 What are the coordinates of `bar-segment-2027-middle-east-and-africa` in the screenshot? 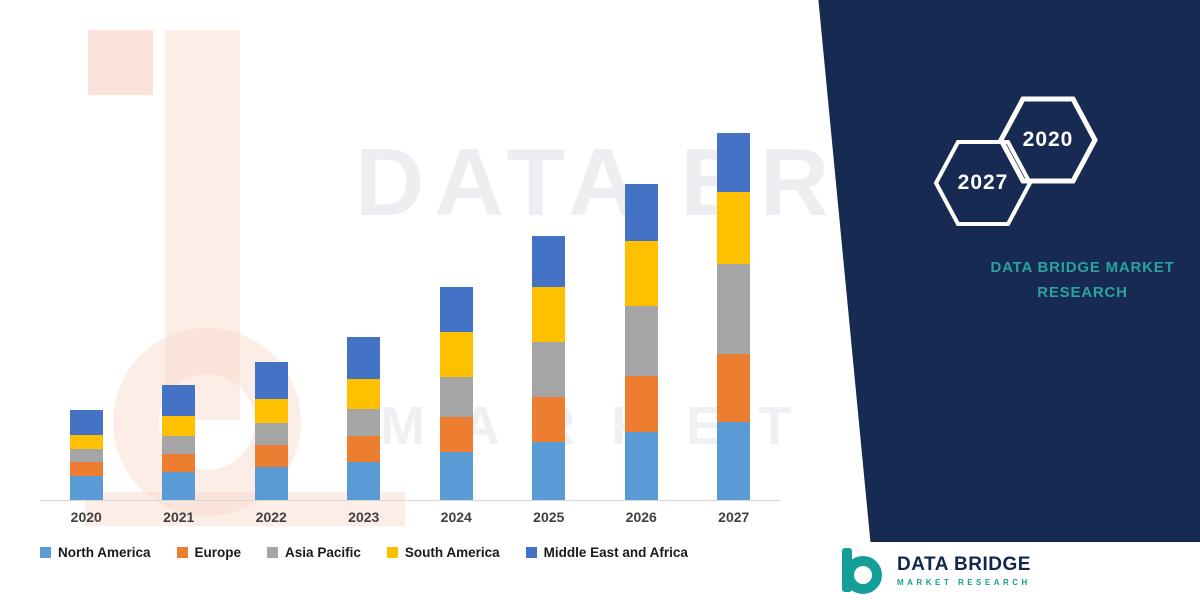 It's located at (734, 162).